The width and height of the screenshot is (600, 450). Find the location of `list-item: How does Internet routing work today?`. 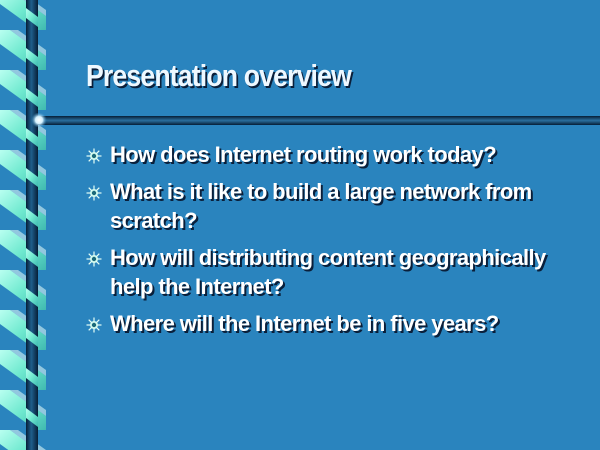

list-item: How does Internet routing work today? is located at coordinates (336, 154).